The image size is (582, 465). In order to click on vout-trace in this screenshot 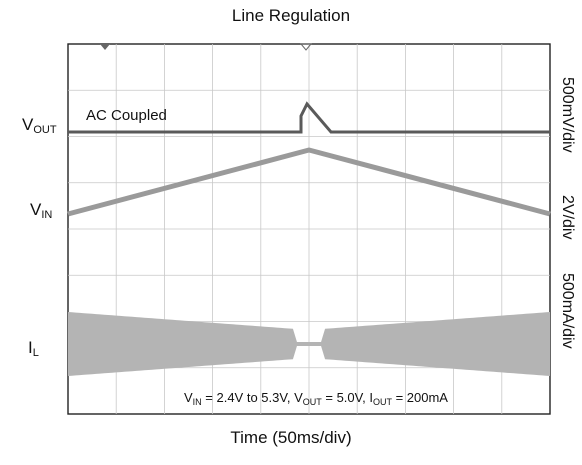, I will do `click(309, 117)`.